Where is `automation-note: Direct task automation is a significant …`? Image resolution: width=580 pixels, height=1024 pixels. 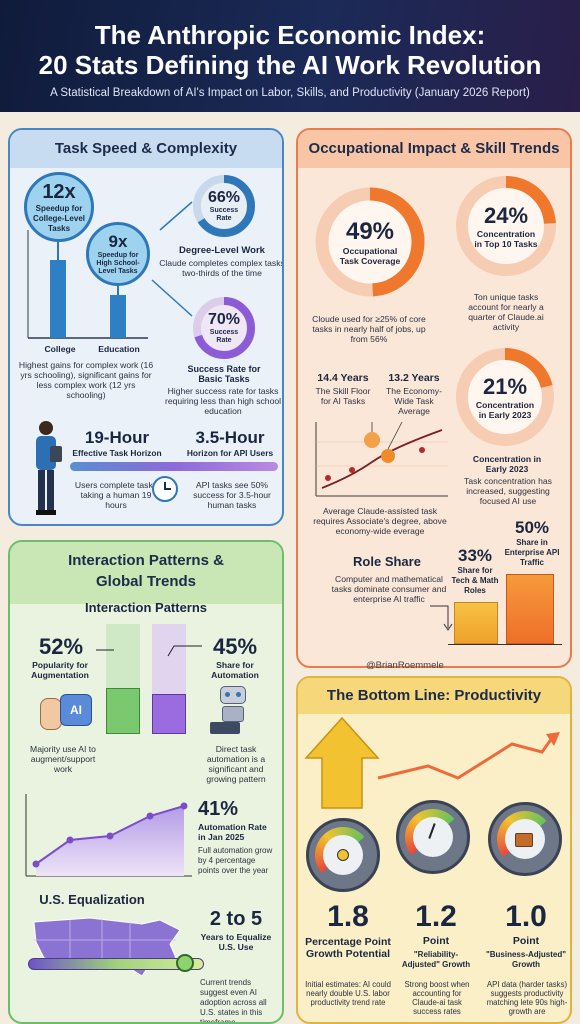
automation-note: Direct task automation is a significant … is located at coordinates (236, 764).